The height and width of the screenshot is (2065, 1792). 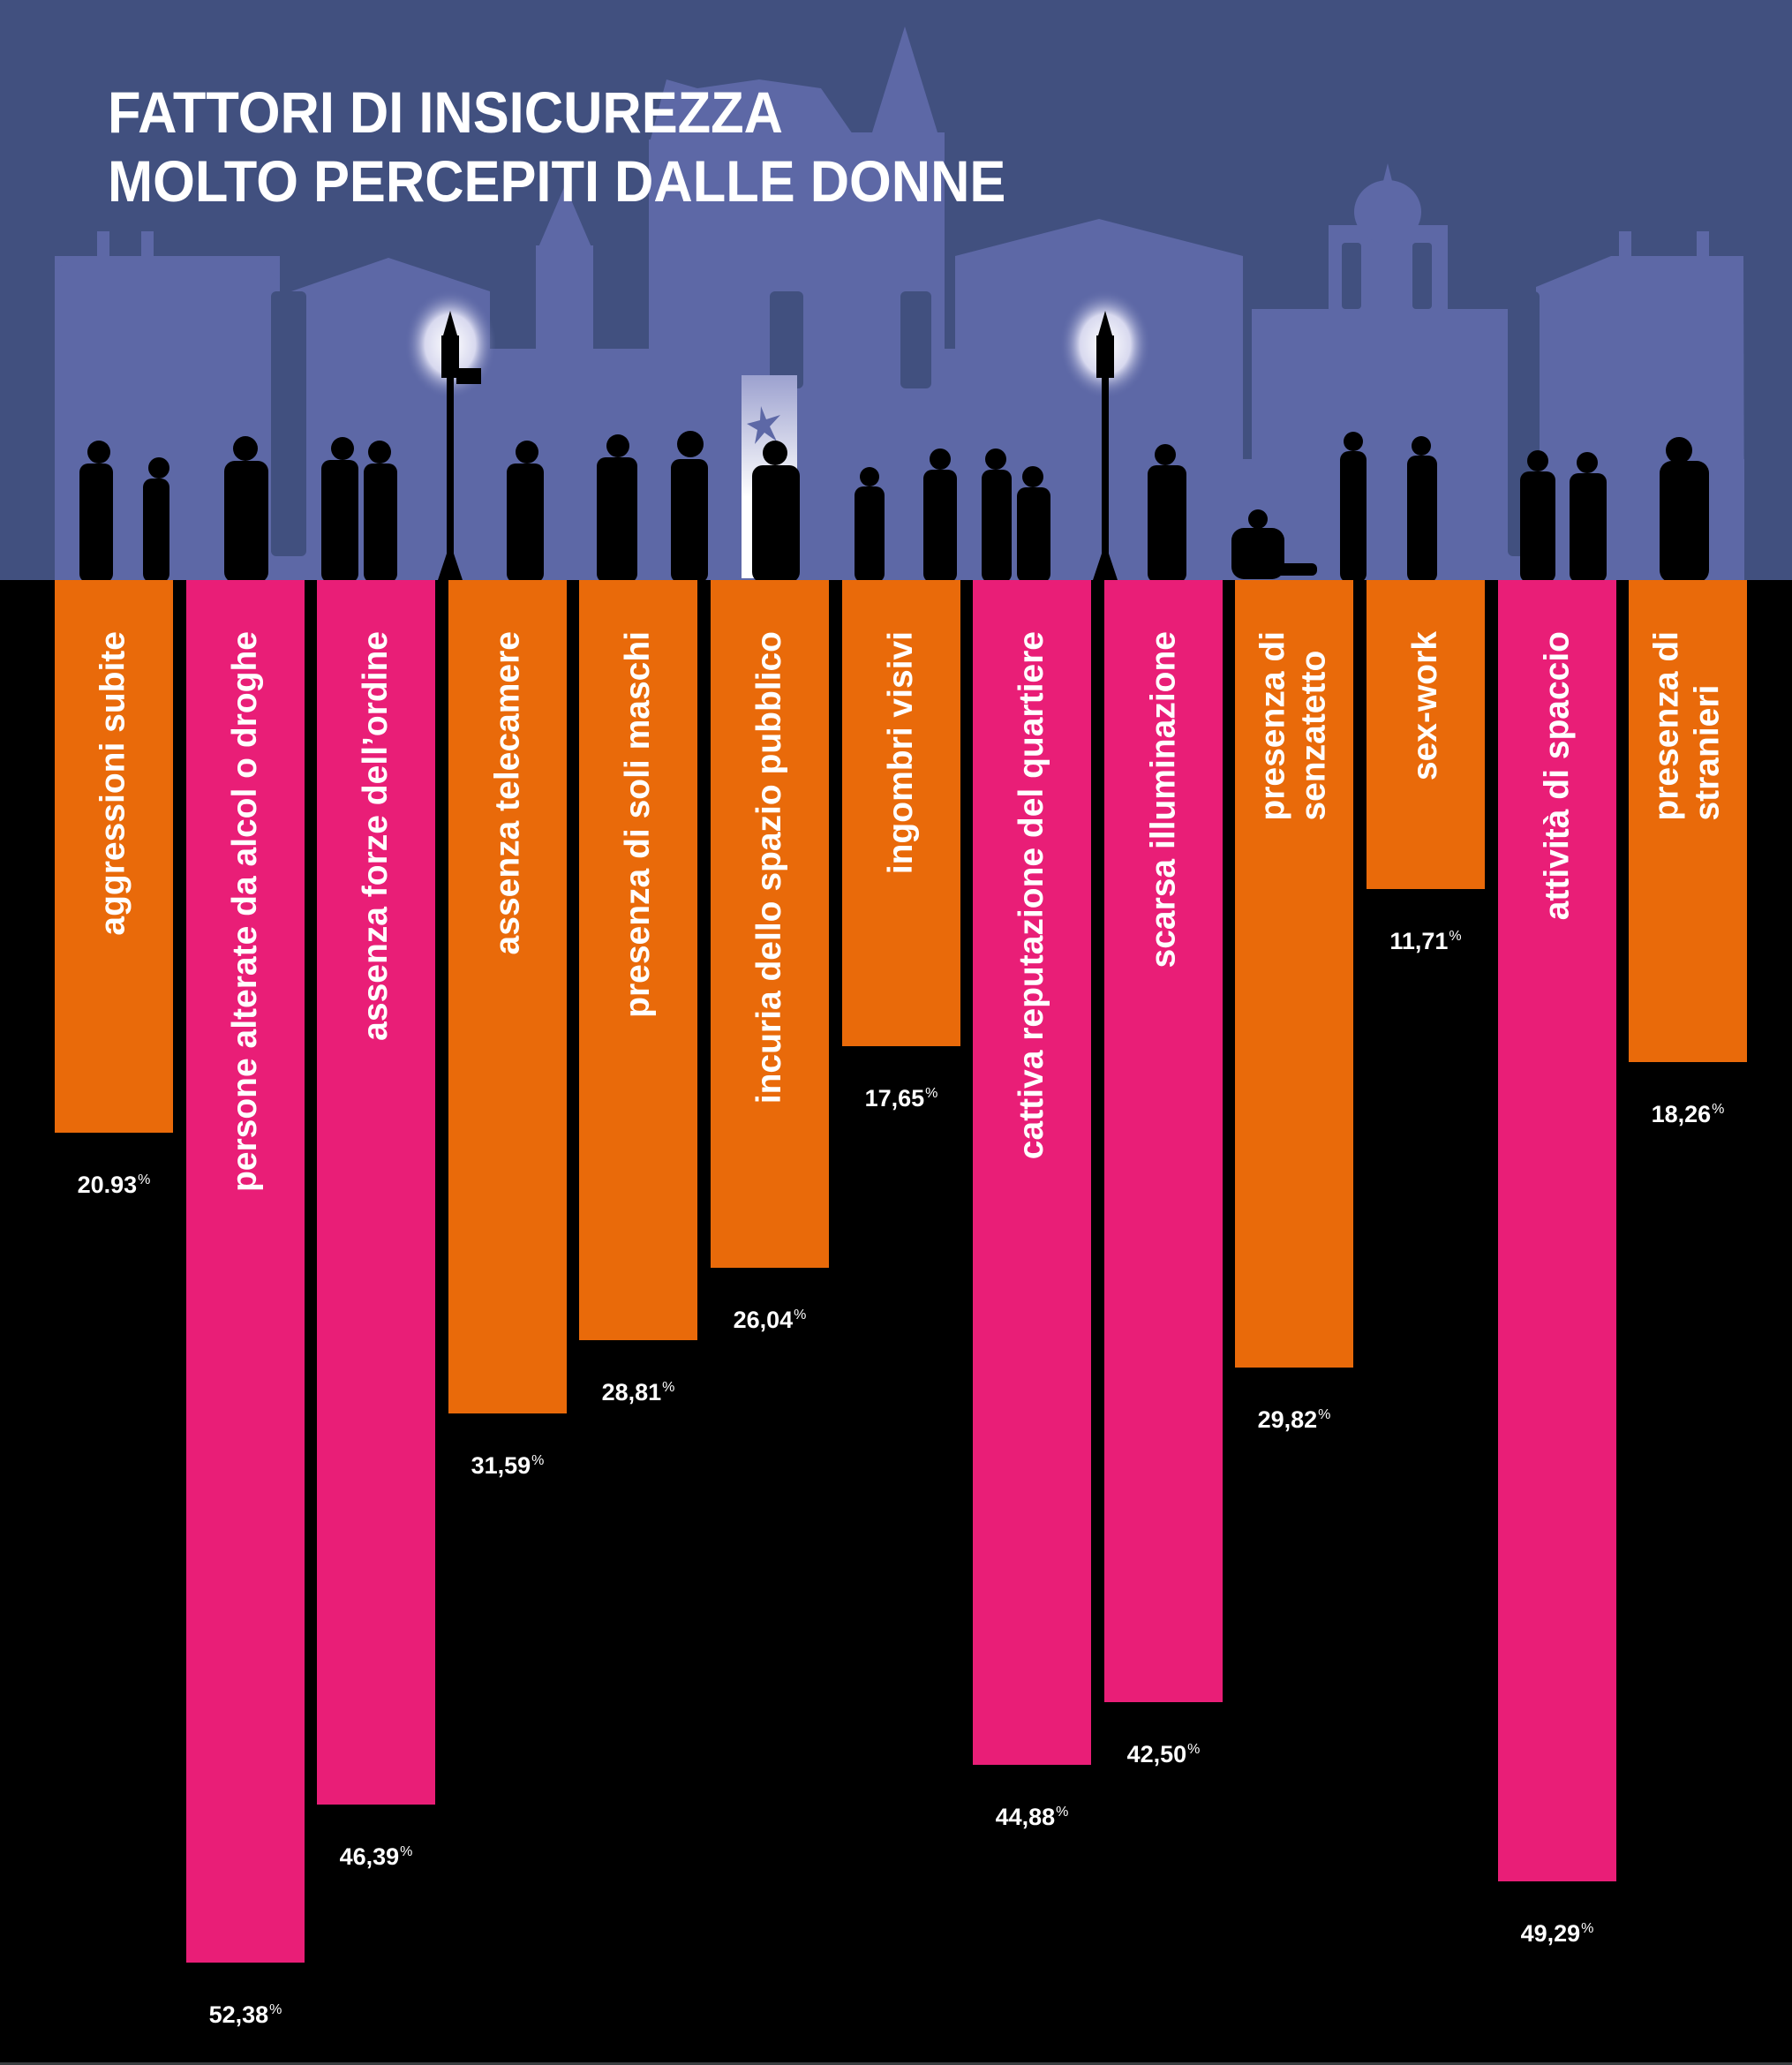 I want to click on bar-value: 20.93, so click(x=107, y=1185).